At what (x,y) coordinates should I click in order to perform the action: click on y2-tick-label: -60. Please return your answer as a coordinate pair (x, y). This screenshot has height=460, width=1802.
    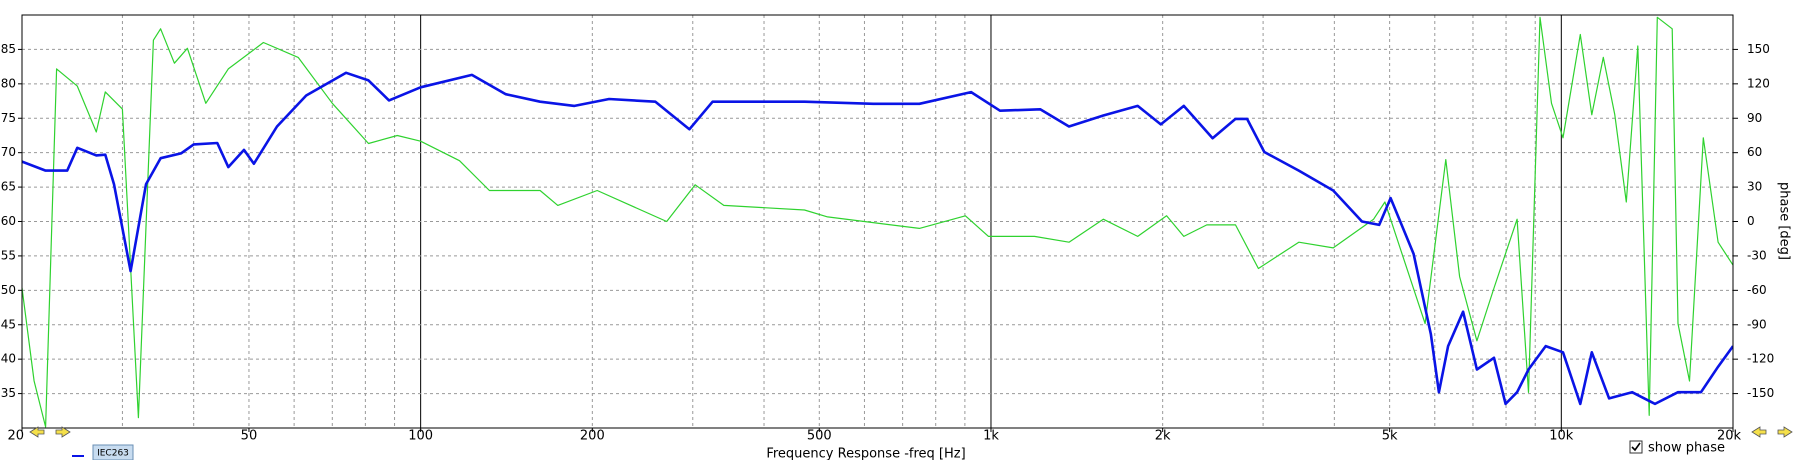
    Looking at the image, I should click on (1757, 290).